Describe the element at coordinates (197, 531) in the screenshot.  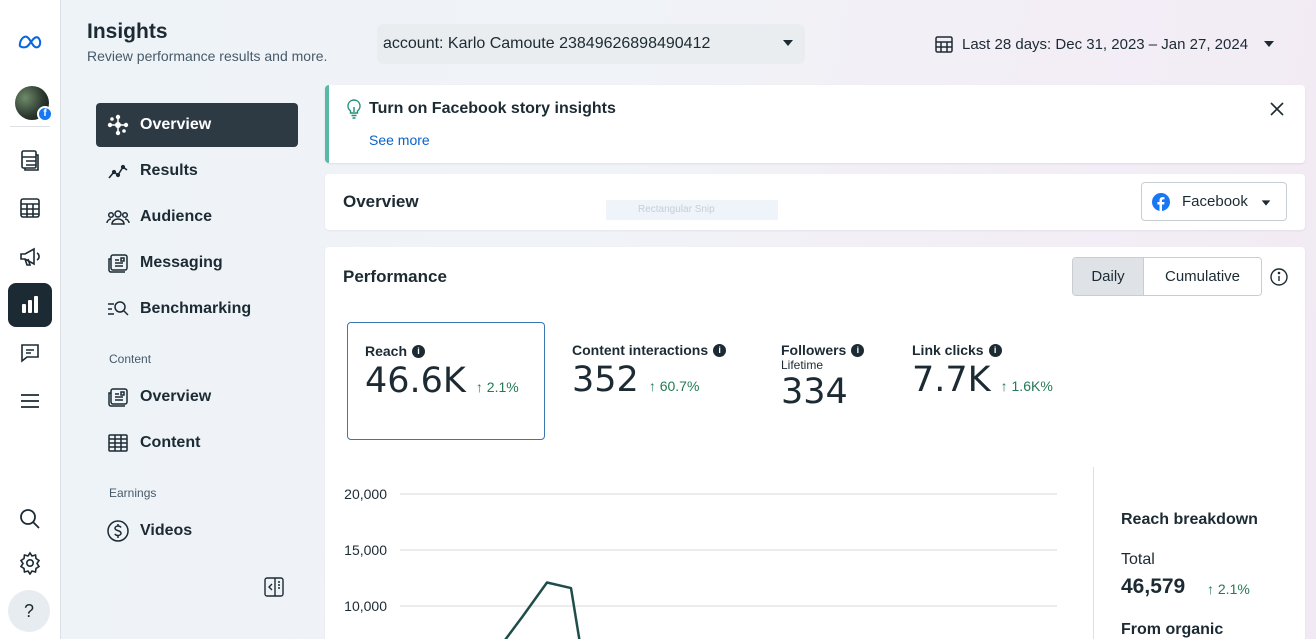
I see `nav-videos: Videos` at that location.